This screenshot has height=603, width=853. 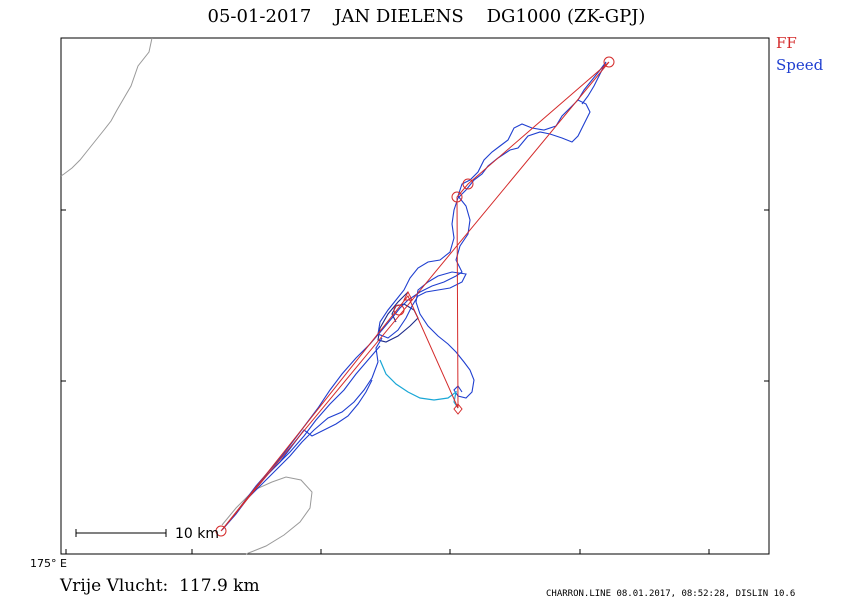 I want to click on scale-bar-label: 10 km, so click(x=197, y=534).